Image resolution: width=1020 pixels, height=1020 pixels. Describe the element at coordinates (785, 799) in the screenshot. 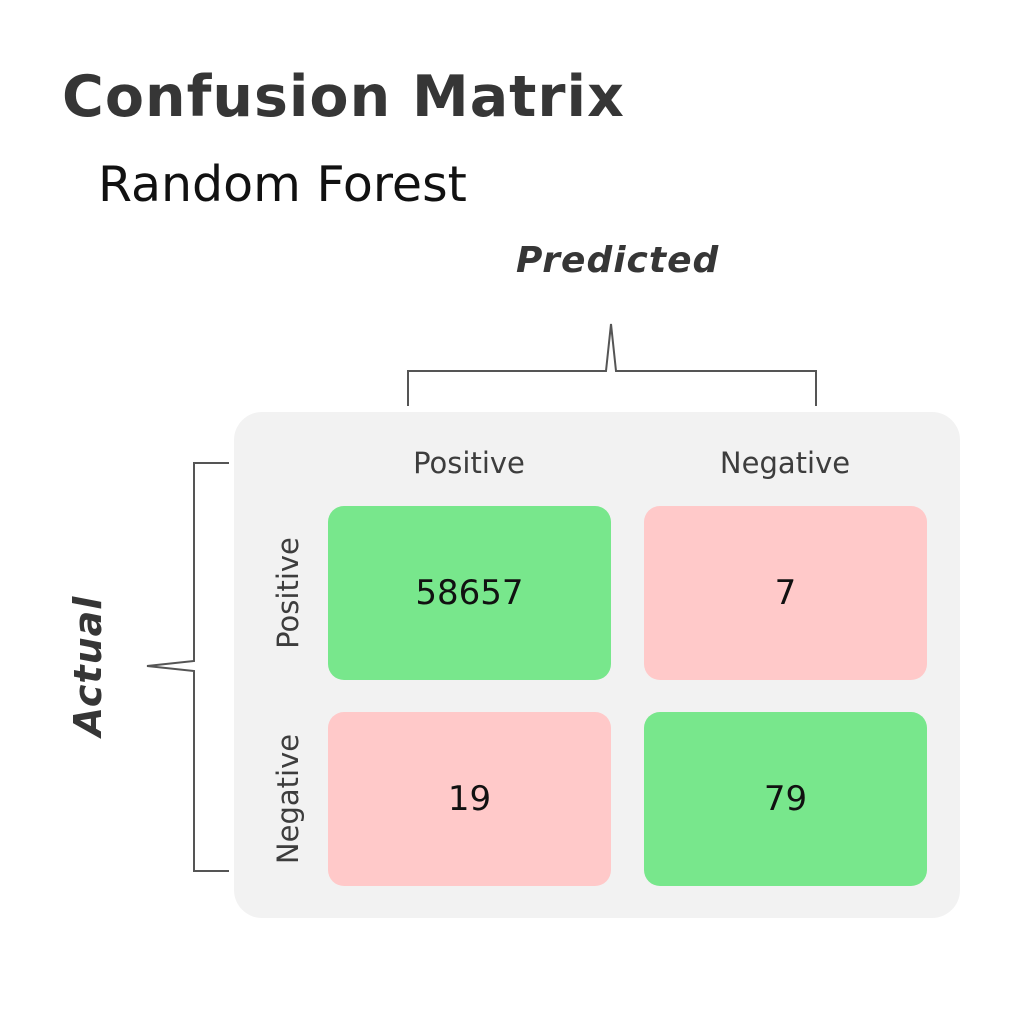

I see `matrix-cell-actual-negative-predicted-negative: 79` at that location.